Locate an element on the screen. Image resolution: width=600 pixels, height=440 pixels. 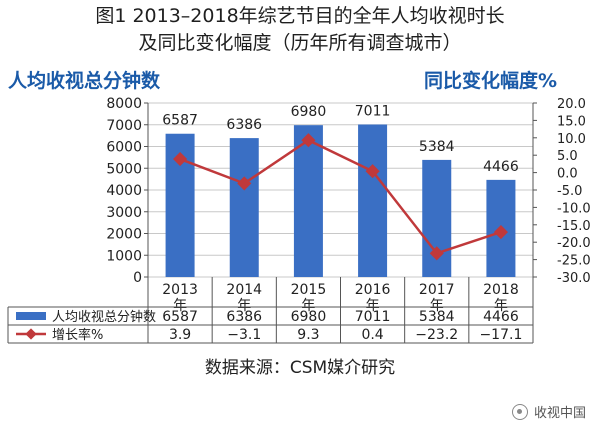
y-tick-label-right: -15.0 is located at coordinates (574, 226).